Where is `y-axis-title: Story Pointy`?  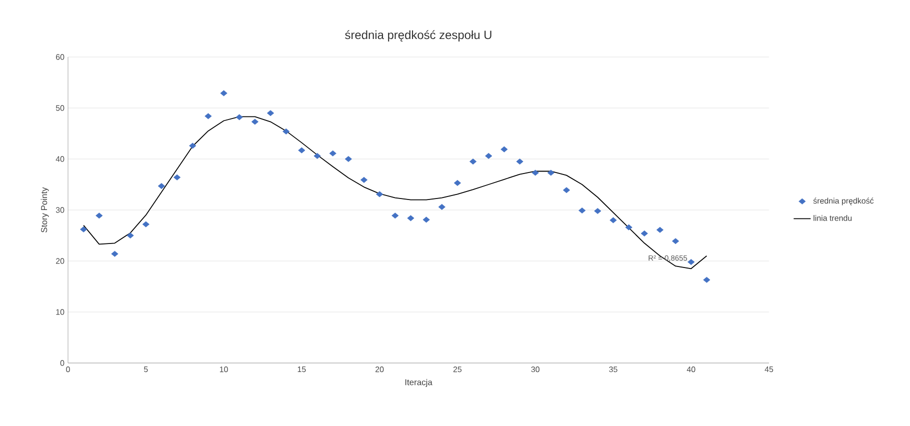
y-axis-title: Story Pointy is located at coordinates (44, 209).